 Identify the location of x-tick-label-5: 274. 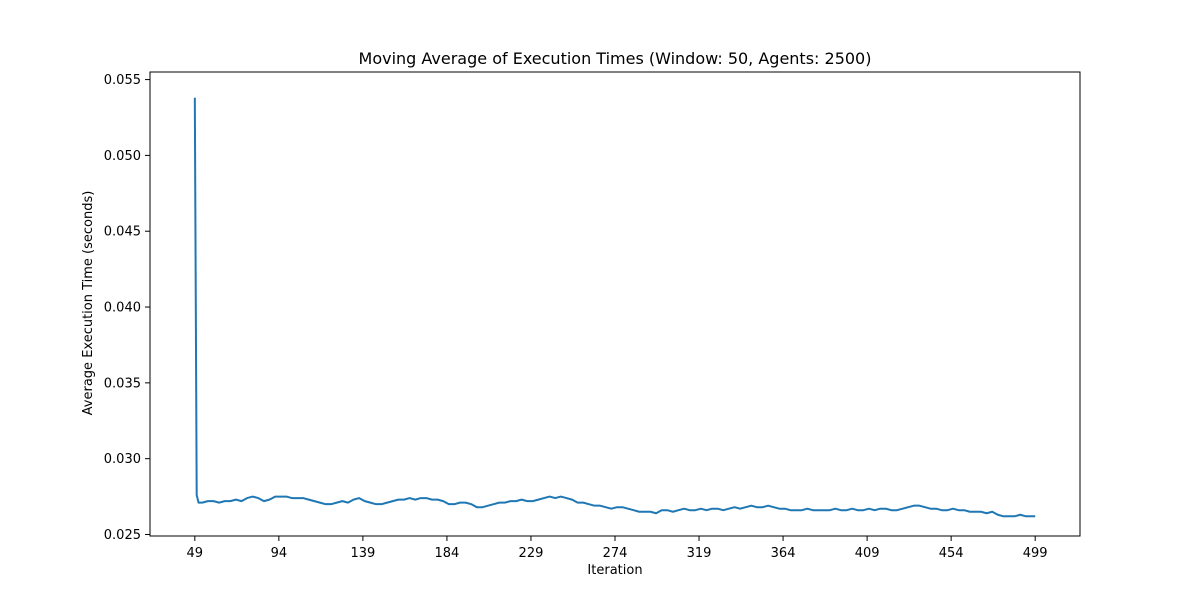
(615, 553).